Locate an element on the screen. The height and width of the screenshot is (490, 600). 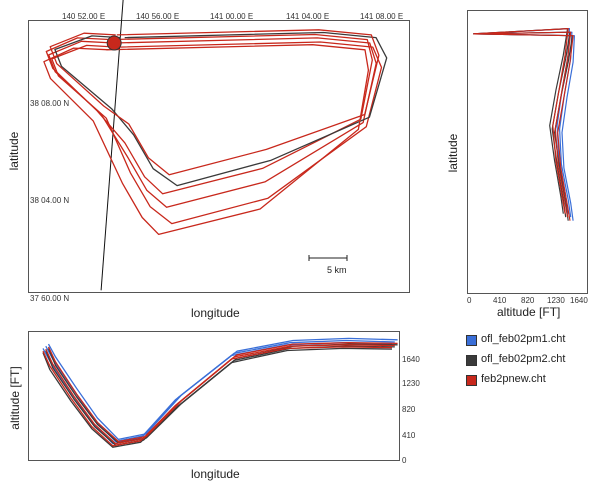
map-x-tick: 141 08.00 E is located at coordinates (382, 16).